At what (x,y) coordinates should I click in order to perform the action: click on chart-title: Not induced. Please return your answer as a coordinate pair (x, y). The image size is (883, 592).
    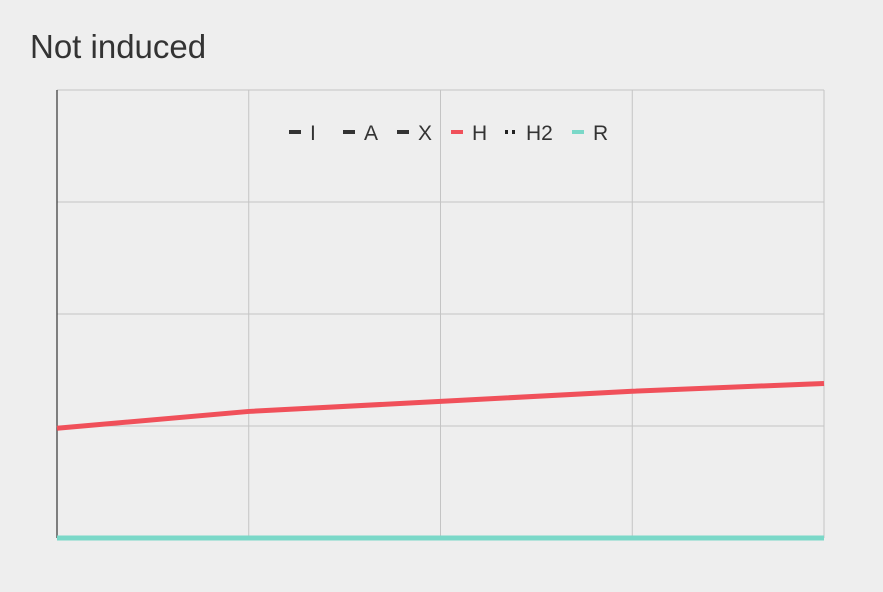
    Looking at the image, I should click on (118, 46).